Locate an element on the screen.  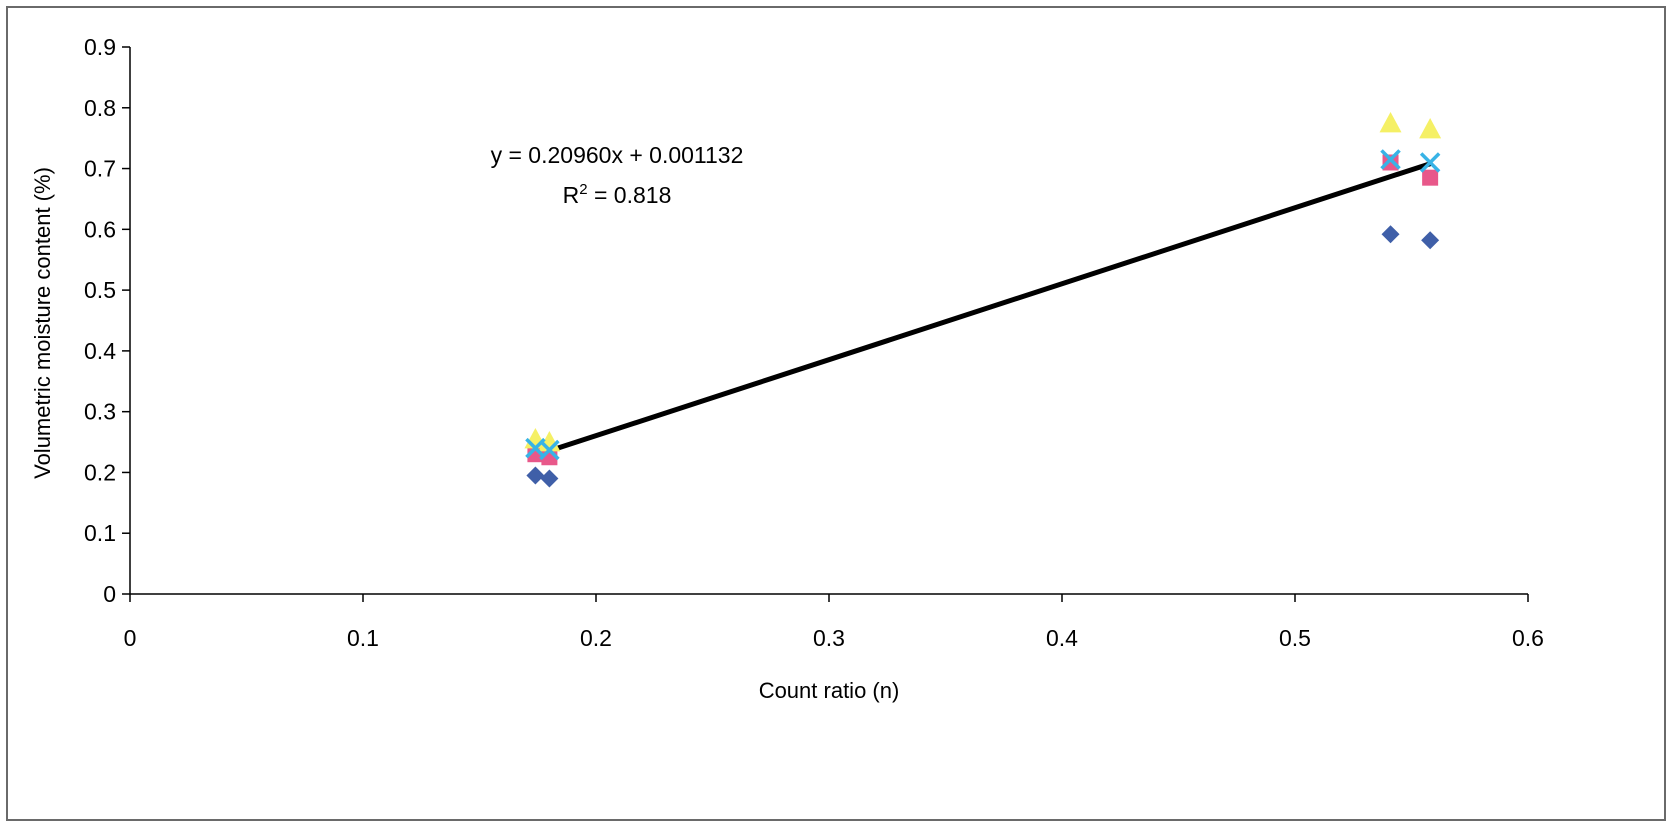
x-tick-label: 0.5 is located at coordinates (1295, 638).